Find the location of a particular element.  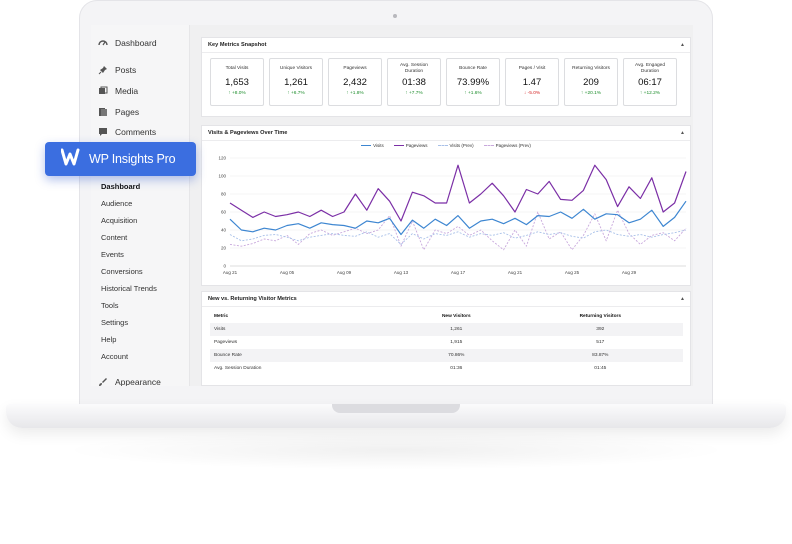

metric-tile: Avg. Session Duration 01:38 ↑ +7.7% is located at coordinates (414, 82).